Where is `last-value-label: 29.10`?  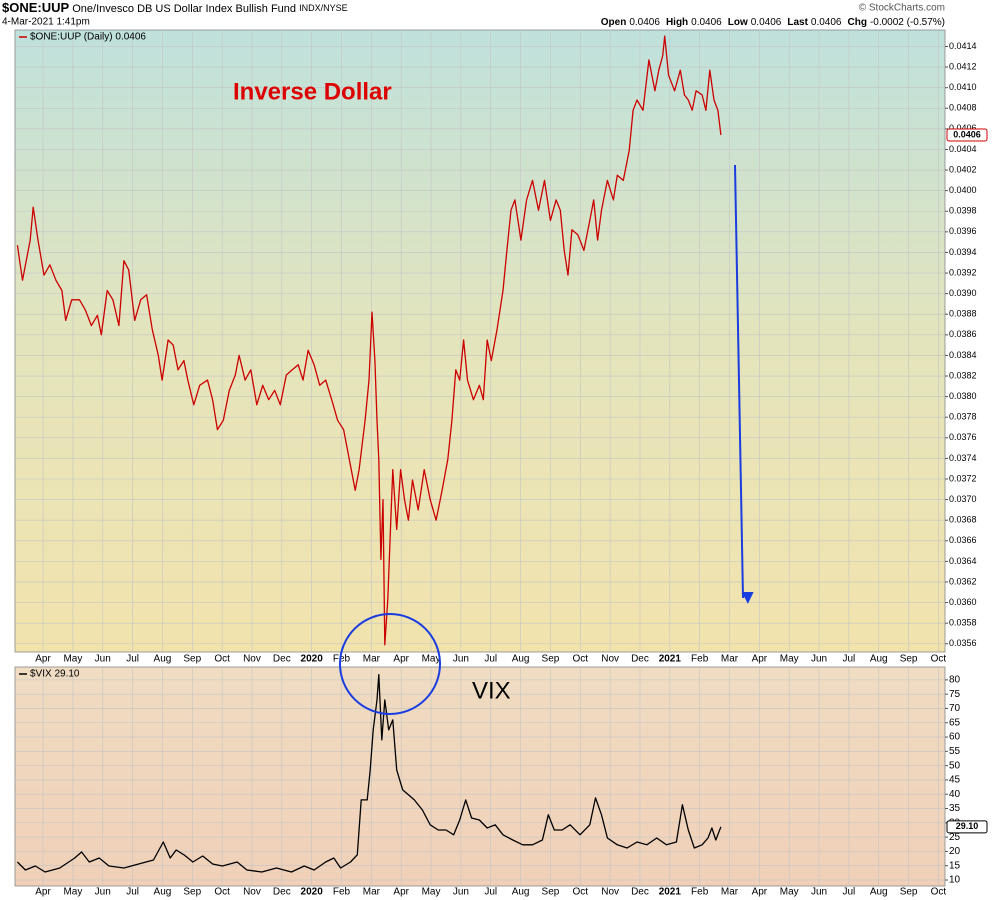
last-value-label: 29.10 is located at coordinates (967, 826).